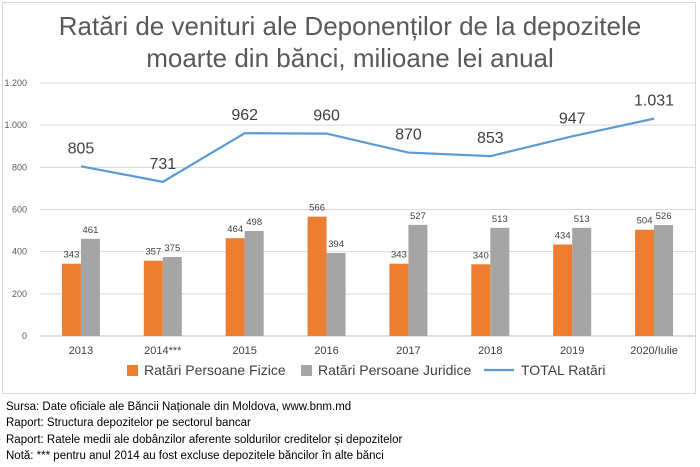 The width and height of the screenshot is (700, 467). Describe the element at coordinates (563, 370) in the screenshot. I see `legend-label-total: TOTAL Ratări` at that location.